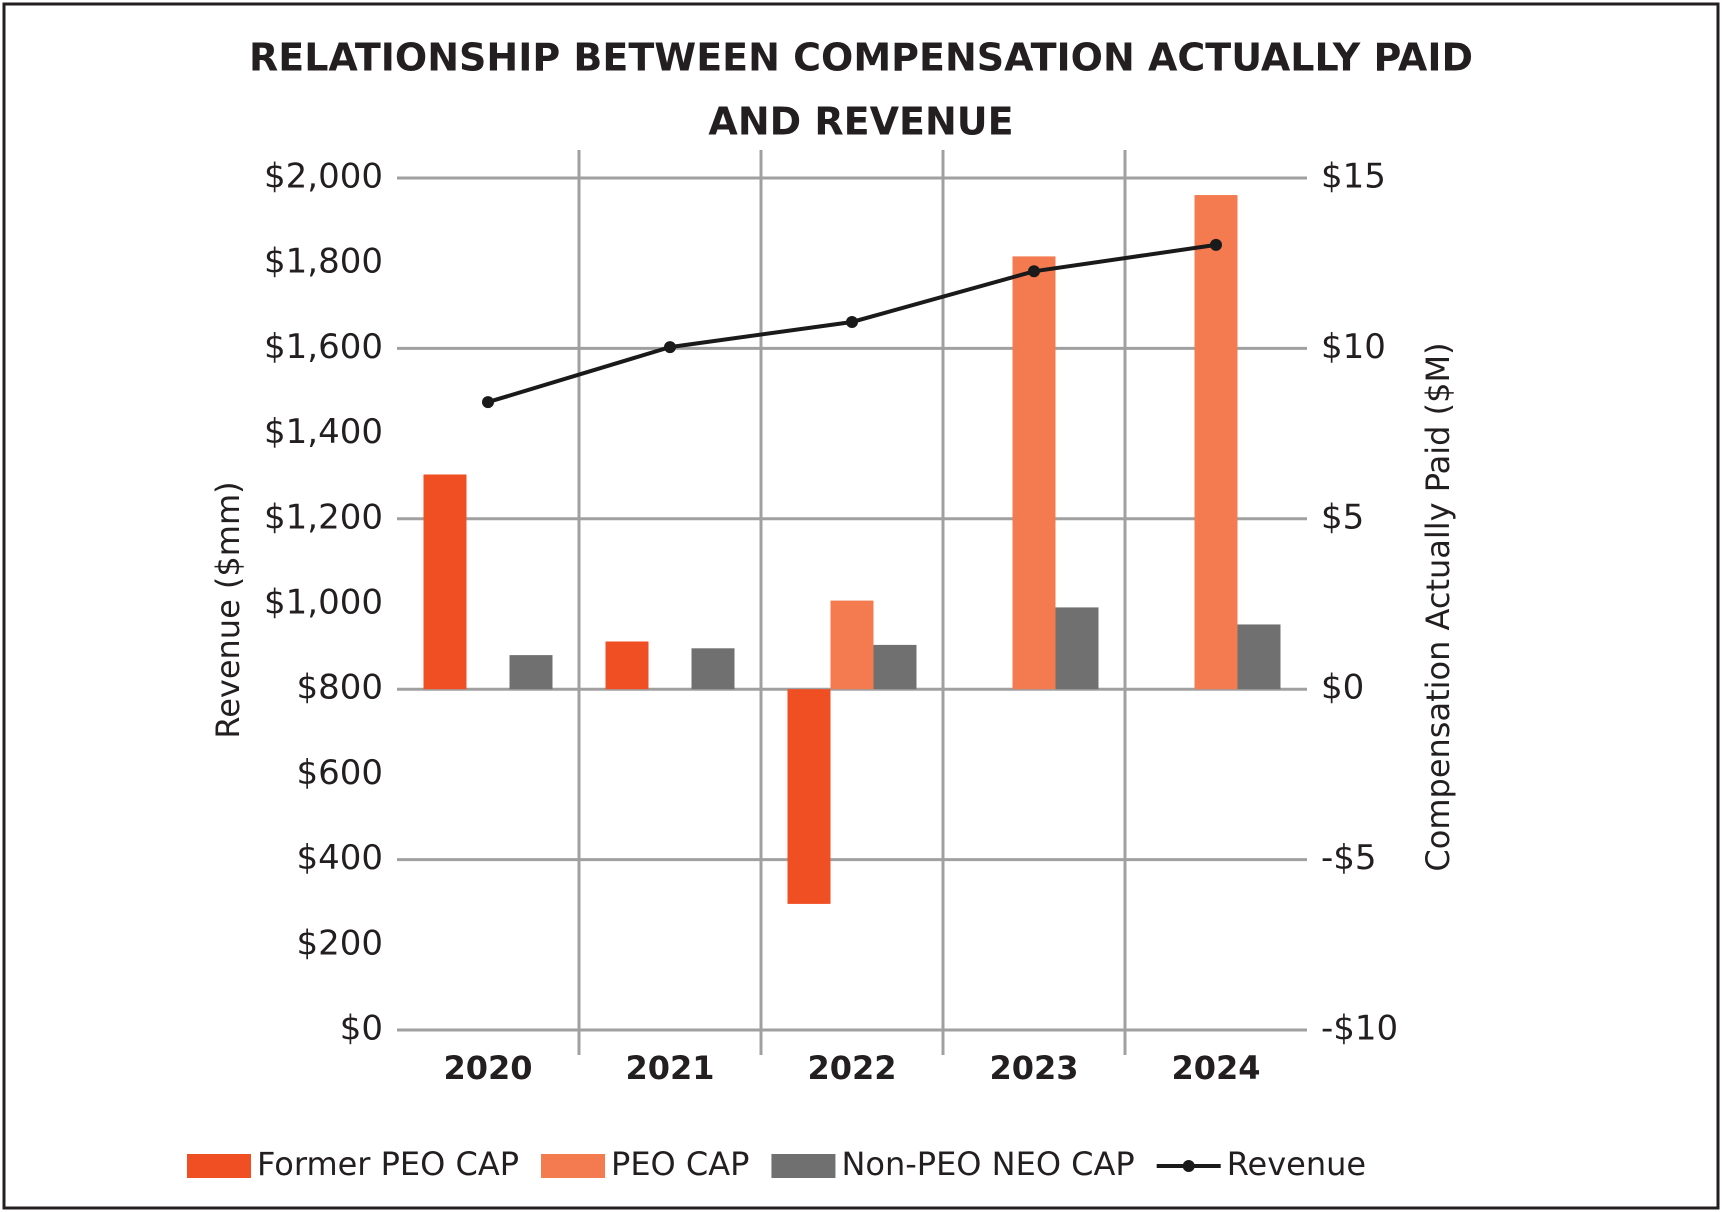 The width and height of the screenshot is (1722, 1212). Describe the element at coordinates (323, 517) in the screenshot. I see `y-tick-label: $1,200` at that location.